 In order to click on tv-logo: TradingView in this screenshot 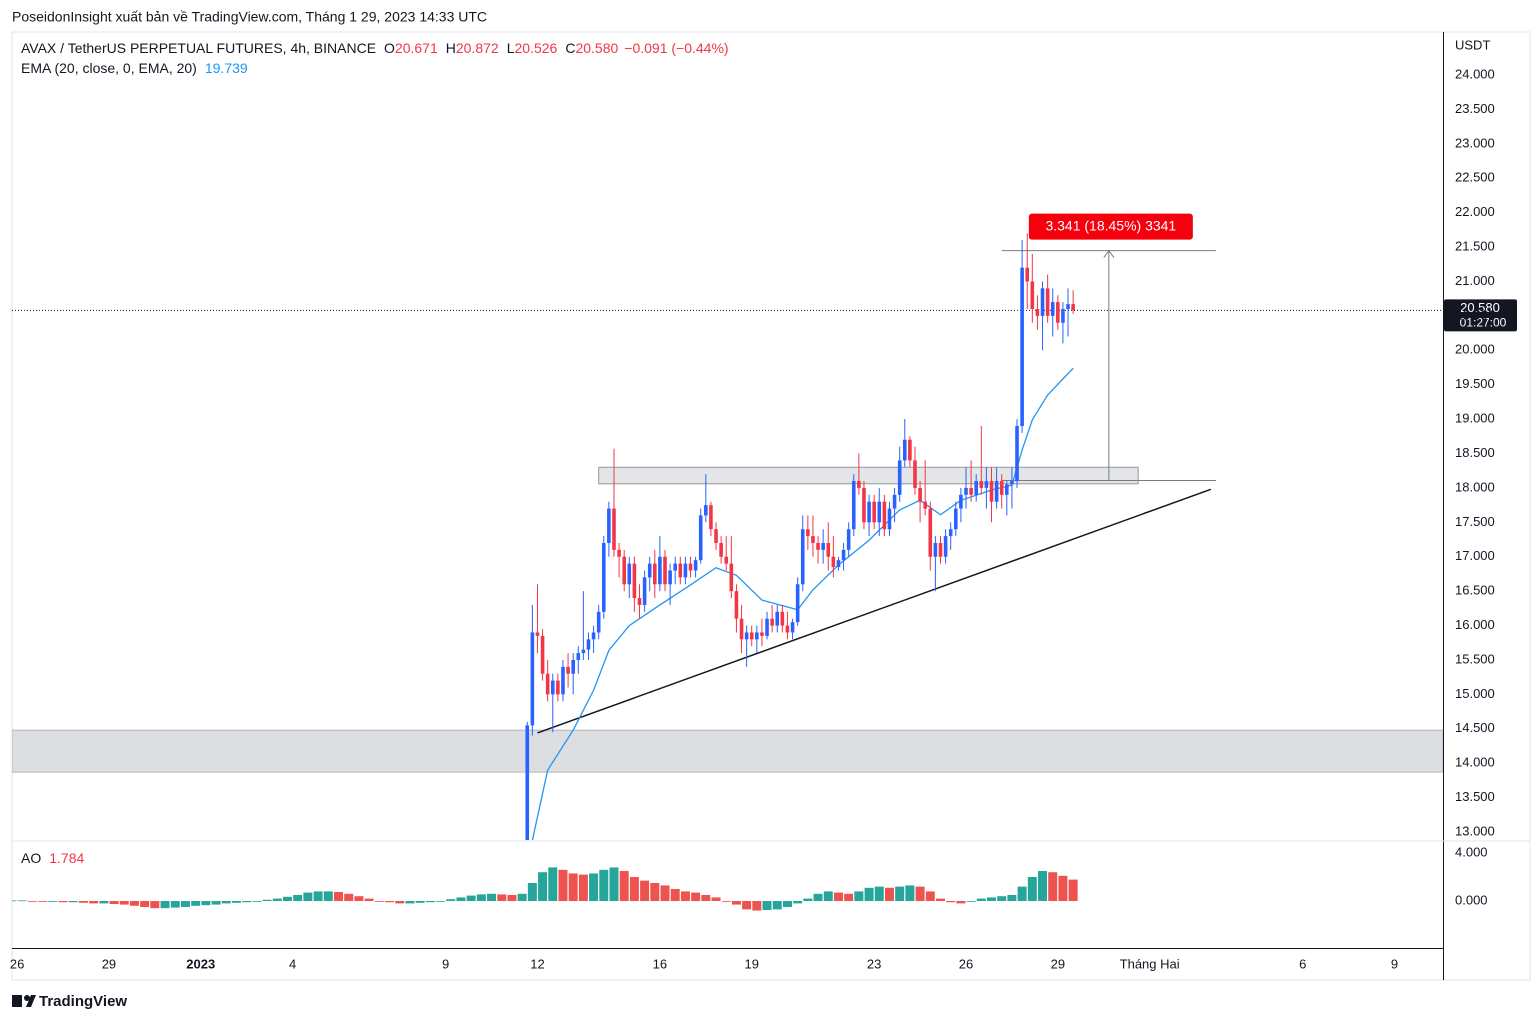, I will do `click(69, 1001)`.